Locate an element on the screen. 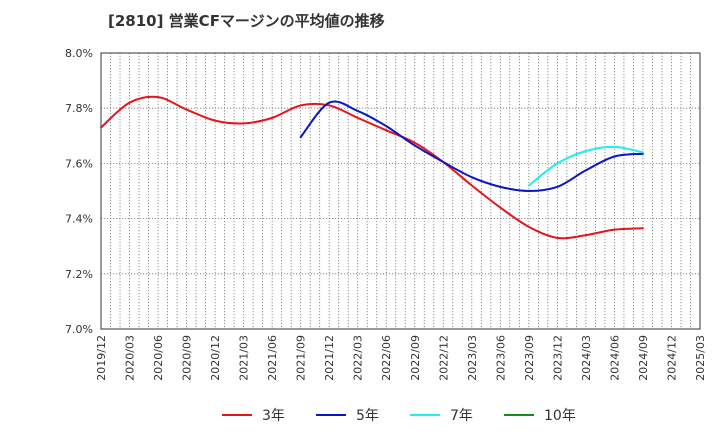 The image size is (720, 440). x-tick-label: 2020/09 is located at coordinates (187, 358).